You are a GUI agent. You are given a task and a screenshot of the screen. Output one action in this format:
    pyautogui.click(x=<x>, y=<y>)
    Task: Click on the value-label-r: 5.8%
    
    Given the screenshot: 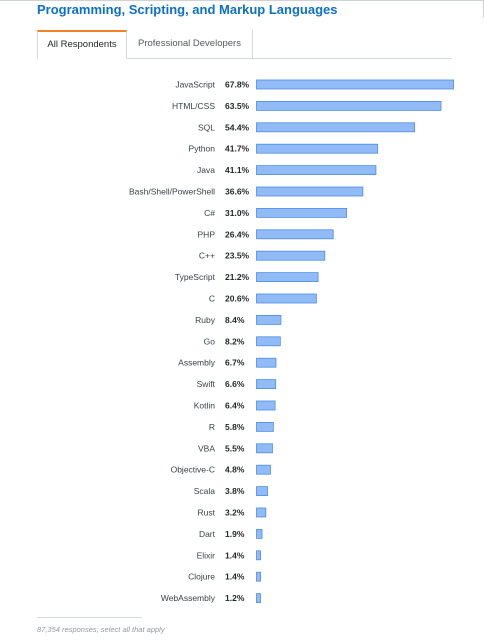 What is the action you would take?
    pyautogui.click(x=235, y=427)
    